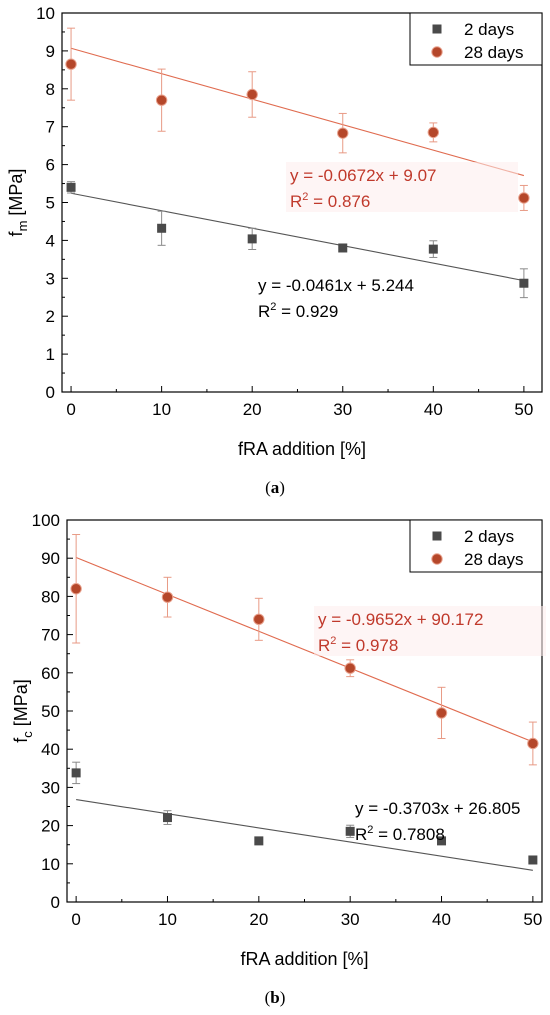  Describe the element at coordinates (363, 175) in the screenshot. I see `fit-equation-1: y = -0.0672x + 9.07` at that location.